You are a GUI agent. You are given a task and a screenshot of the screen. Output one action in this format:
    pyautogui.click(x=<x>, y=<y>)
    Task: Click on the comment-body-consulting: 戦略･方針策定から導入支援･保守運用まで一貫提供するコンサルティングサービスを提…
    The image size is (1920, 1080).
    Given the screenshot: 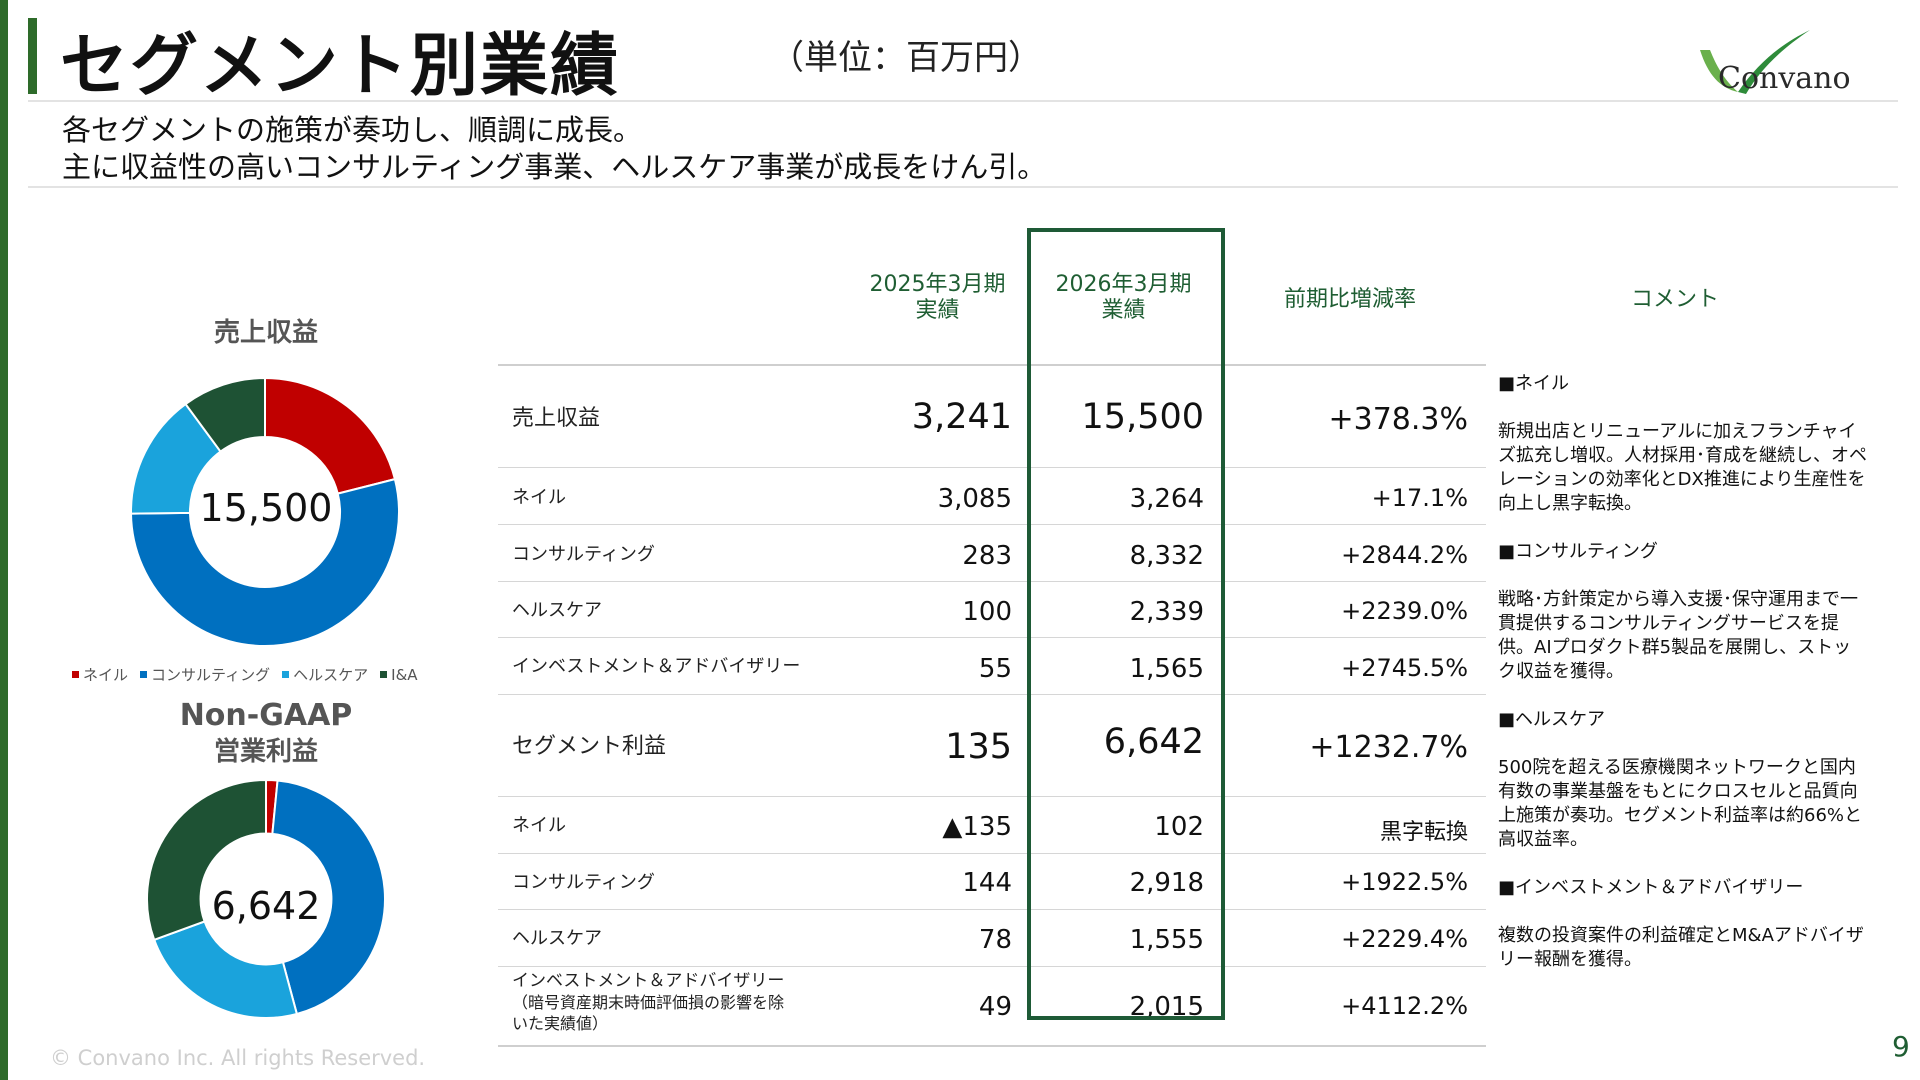 What is the action you would take?
    pyautogui.click(x=1678, y=635)
    